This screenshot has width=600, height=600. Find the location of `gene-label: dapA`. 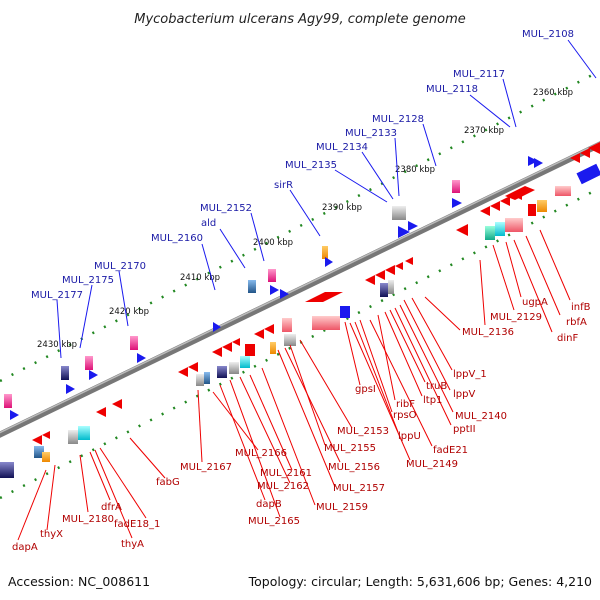

gene-label: dapA is located at coordinates (25, 547).